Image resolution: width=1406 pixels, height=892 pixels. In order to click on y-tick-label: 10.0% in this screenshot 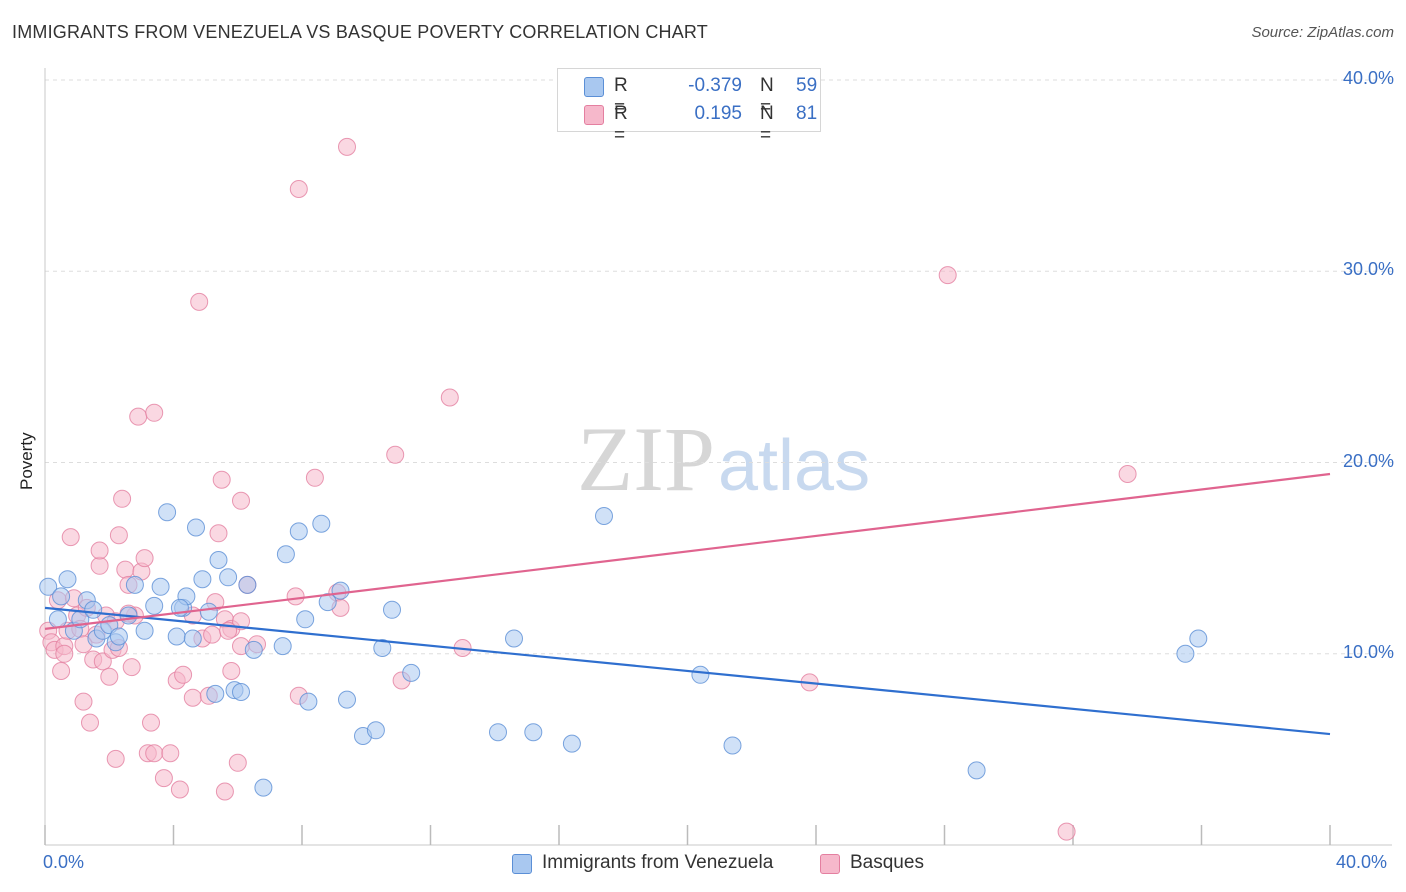, I will do `click(1368, 651)`.